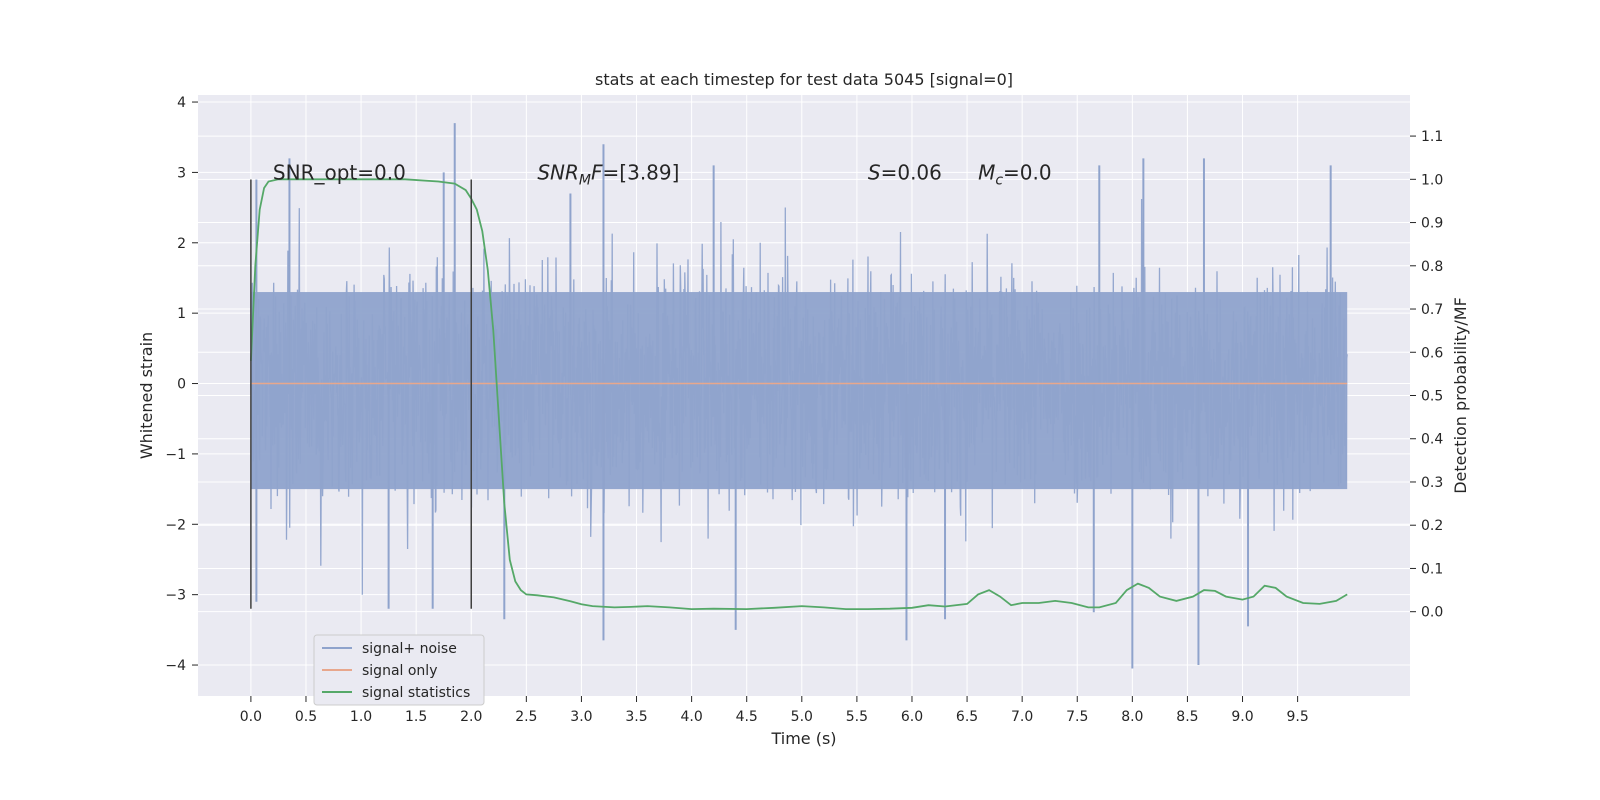 The width and height of the screenshot is (1600, 800). I want to click on y2-tick-label: 0.2, so click(1432, 526).